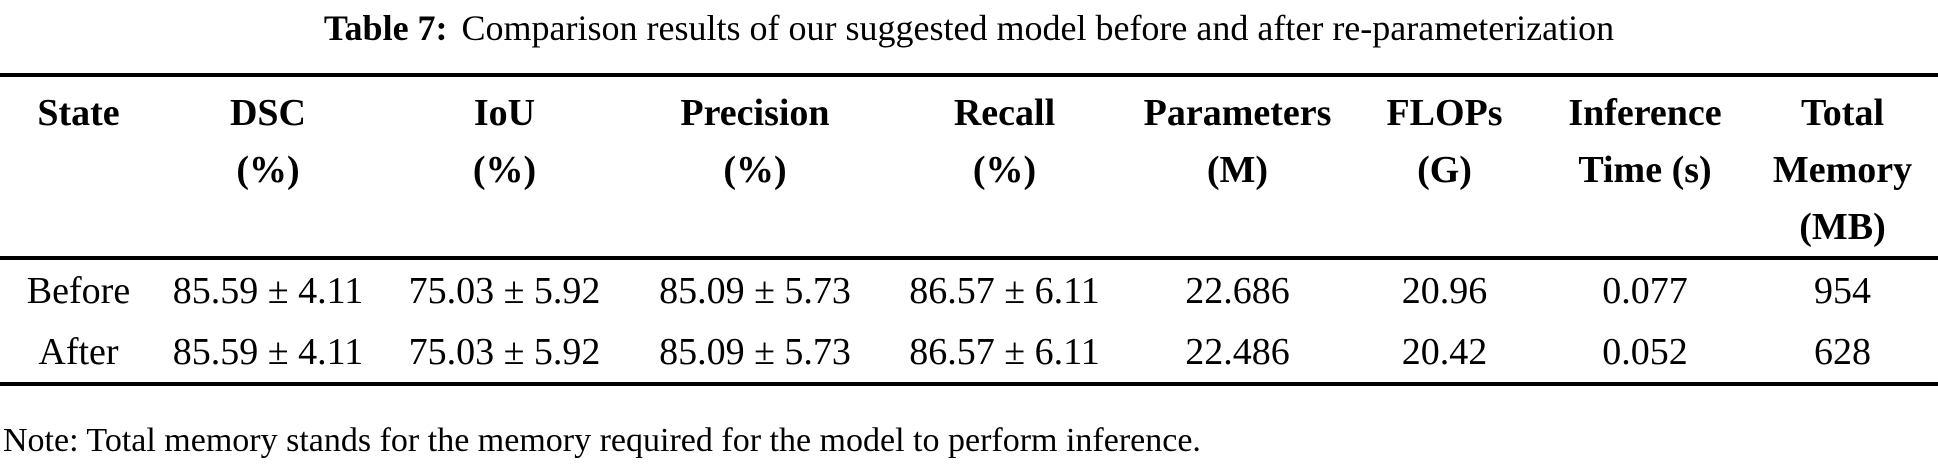 The height and width of the screenshot is (473, 1938). What do you see at coordinates (1645, 167) in the screenshot?
I see `column-header-inference-time: Inference Time (s)` at bounding box center [1645, 167].